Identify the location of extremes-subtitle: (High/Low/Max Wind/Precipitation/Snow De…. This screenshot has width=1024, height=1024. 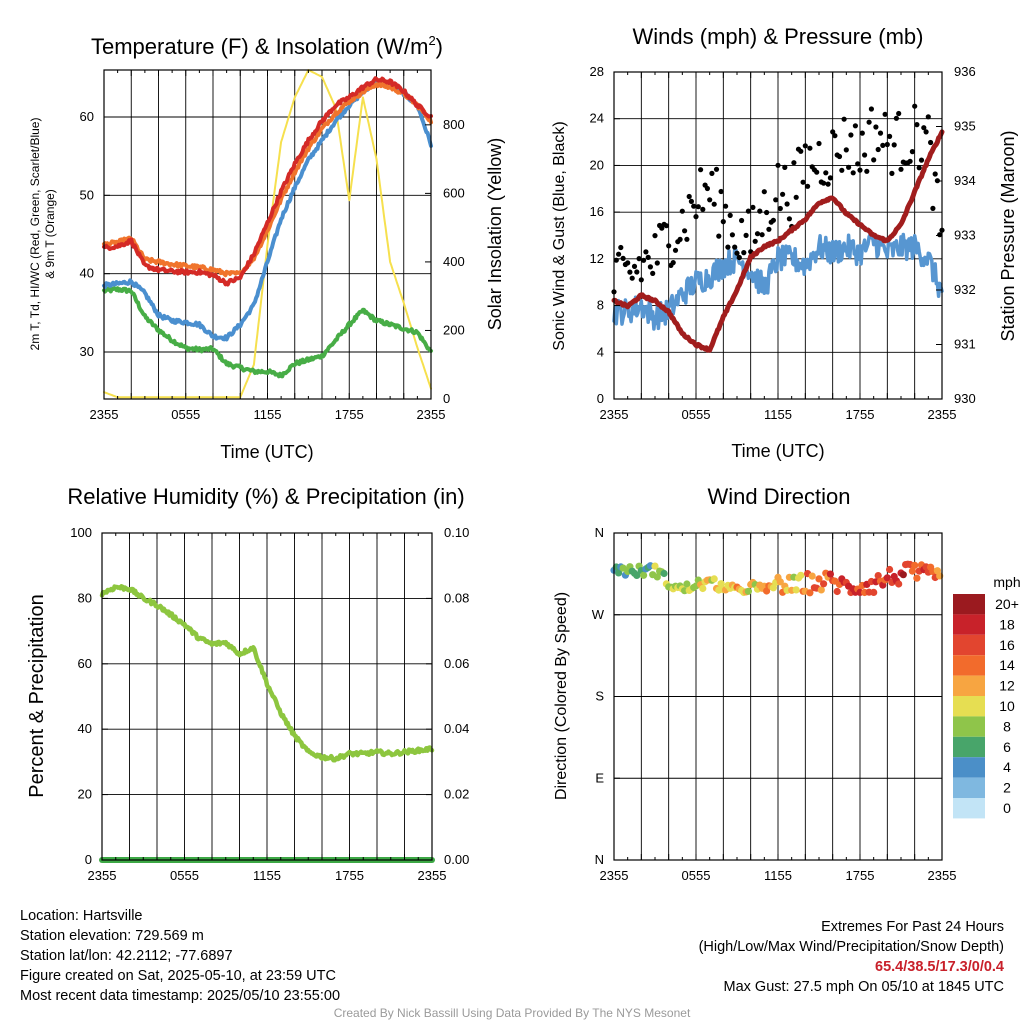
(851, 947).